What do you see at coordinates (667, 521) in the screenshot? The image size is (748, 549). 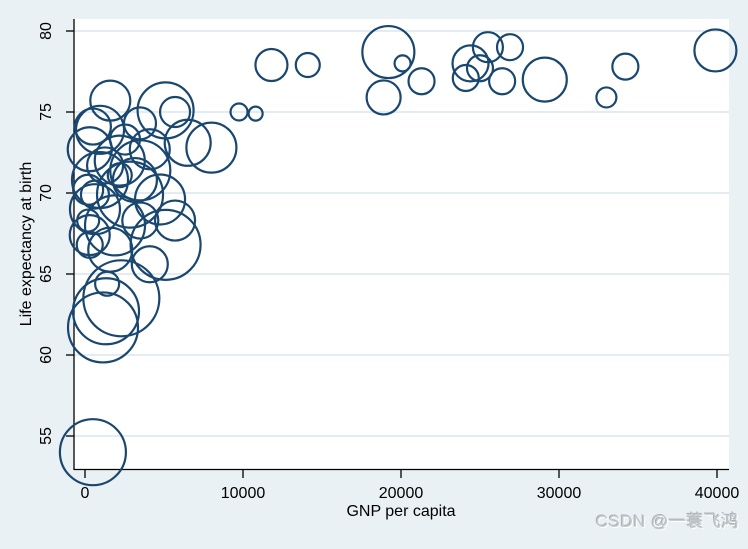 I see `watermark: CSDN @一蓑飞鸿` at bounding box center [667, 521].